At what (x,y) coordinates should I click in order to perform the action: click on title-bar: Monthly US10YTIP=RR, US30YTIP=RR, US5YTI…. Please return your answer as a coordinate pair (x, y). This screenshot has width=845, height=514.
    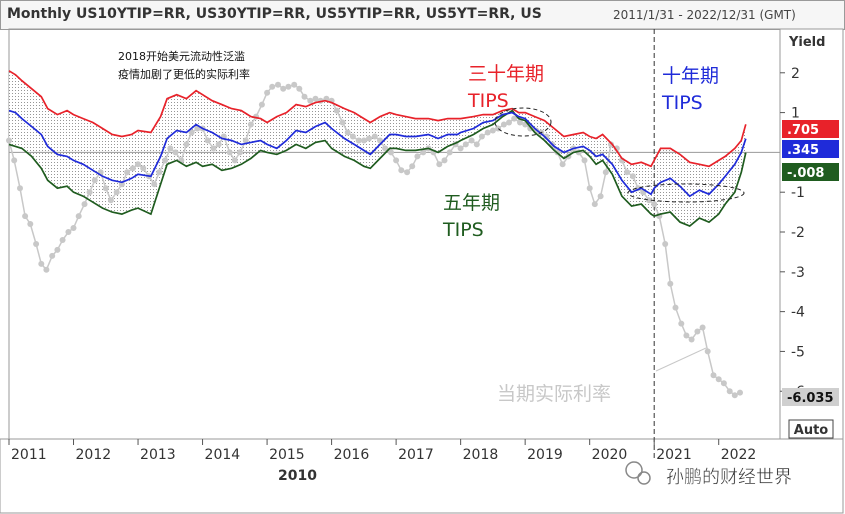
    Looking at the image, I should click on (422, 15).